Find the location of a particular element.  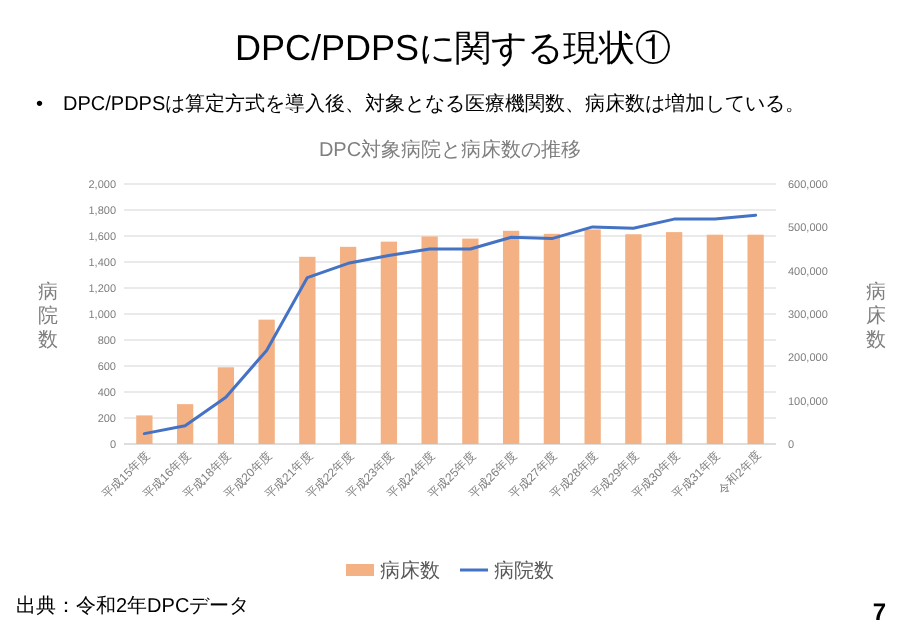

text: 7 is located at coordinates (879, 612).